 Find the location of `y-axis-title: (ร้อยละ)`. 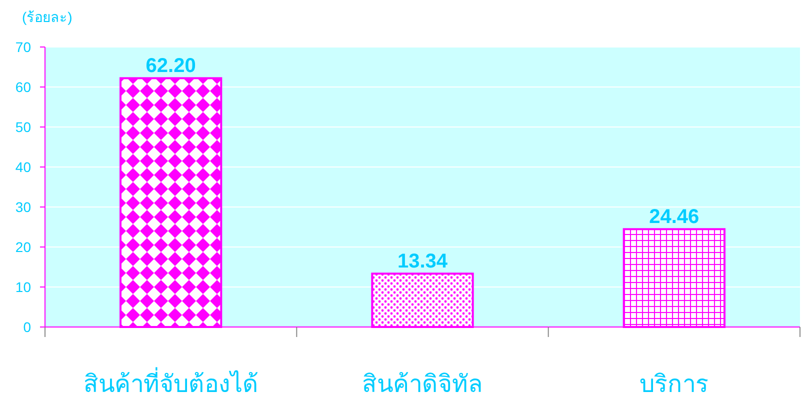

y-axis-title: (ร้อยละ) is located at coordinates (47, 17).